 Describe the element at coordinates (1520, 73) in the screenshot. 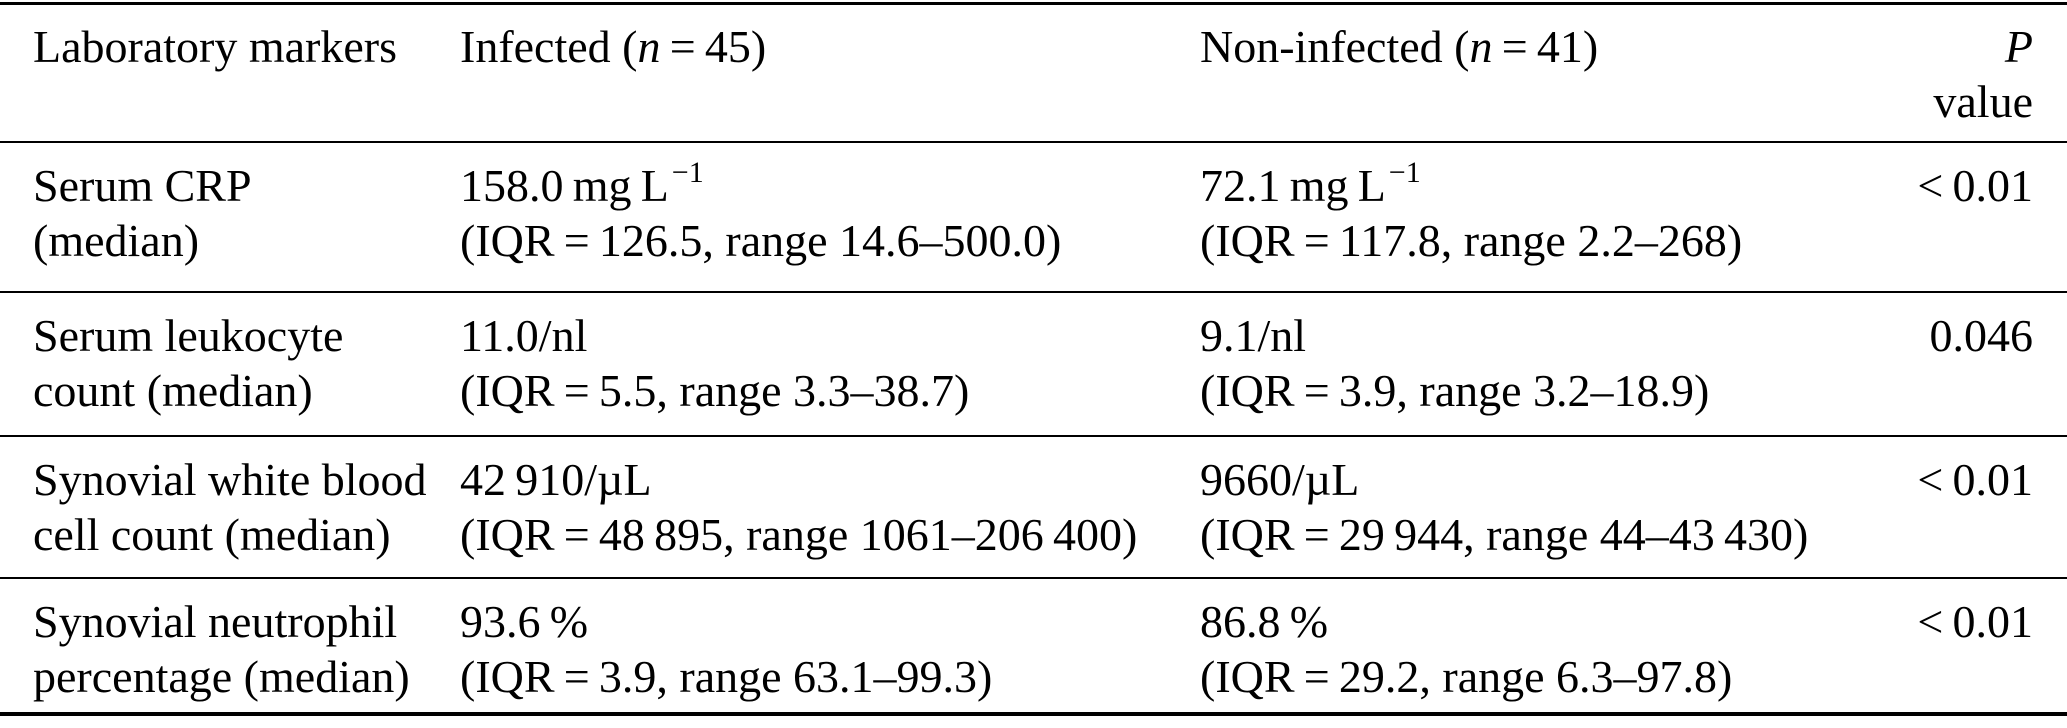

I see `col-header-non-infected: Non-infected (n = 41)` at that location.